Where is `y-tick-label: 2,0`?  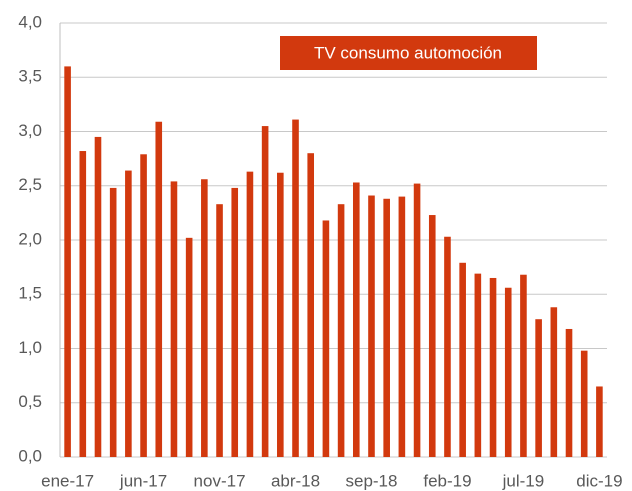 y-tick-label: 2,0 is located at coordinates (30, 238).